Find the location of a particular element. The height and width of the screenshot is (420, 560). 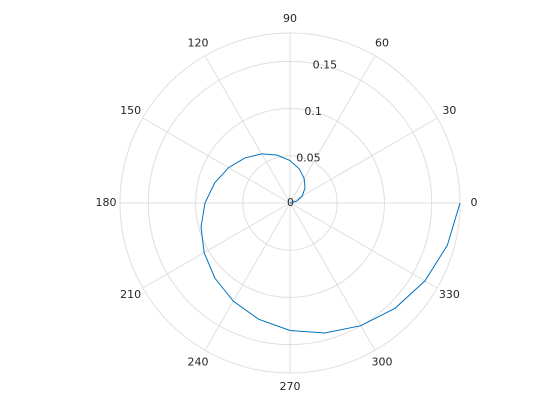

ring is located at coordinates (290, 203).